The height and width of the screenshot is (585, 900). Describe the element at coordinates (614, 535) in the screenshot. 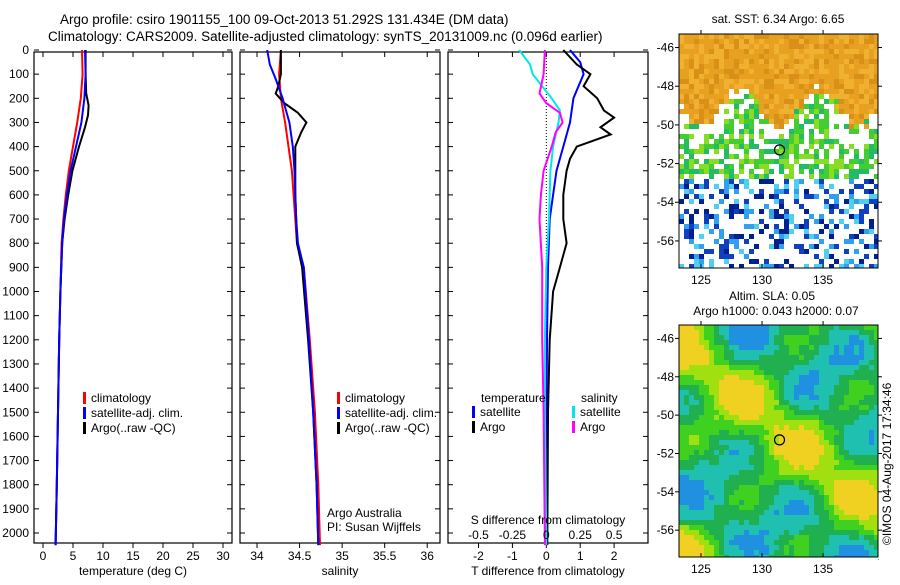

I see `x2-tick-label: 0.5` at that location.